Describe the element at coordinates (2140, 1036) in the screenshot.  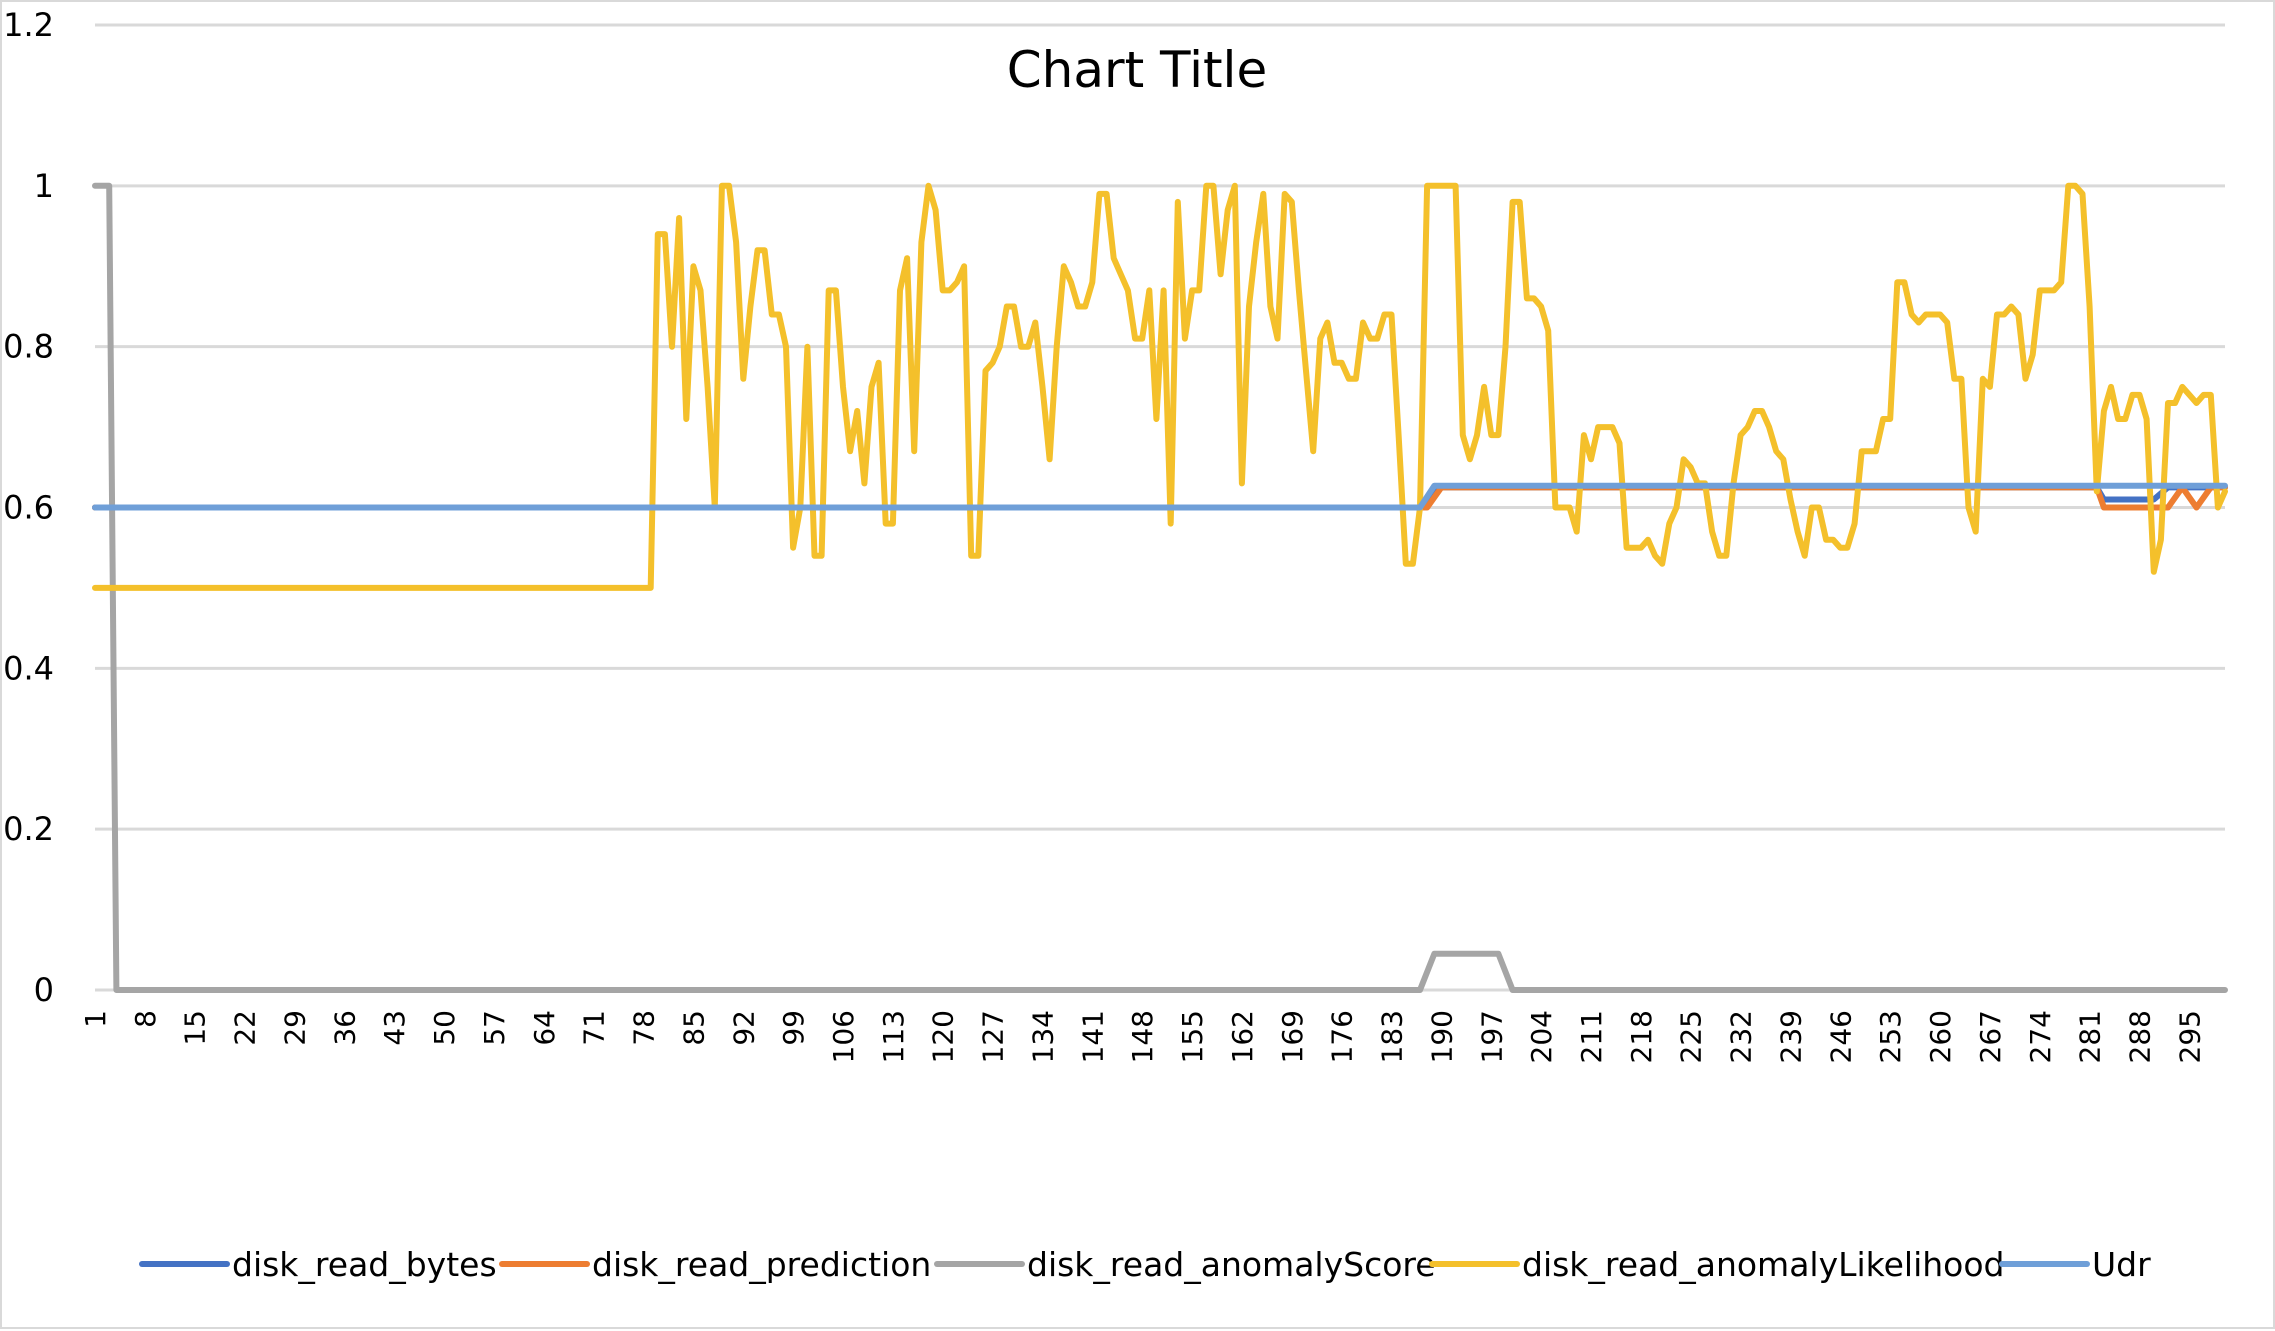
I see `x-tick-label: 288` at that location.